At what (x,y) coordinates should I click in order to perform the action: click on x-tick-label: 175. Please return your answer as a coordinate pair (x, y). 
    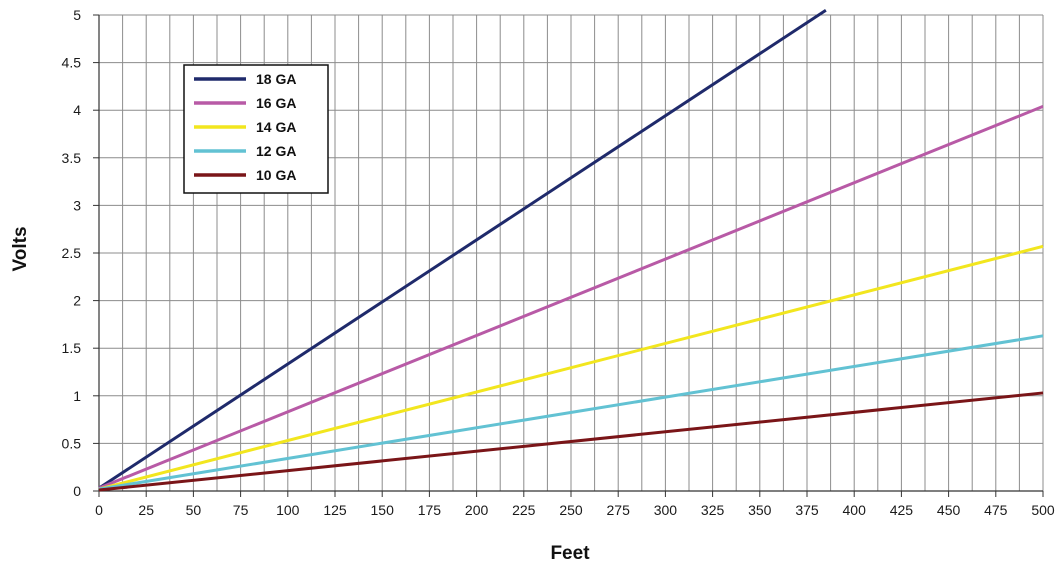
    Looking at the image, I should click on (430, 510).